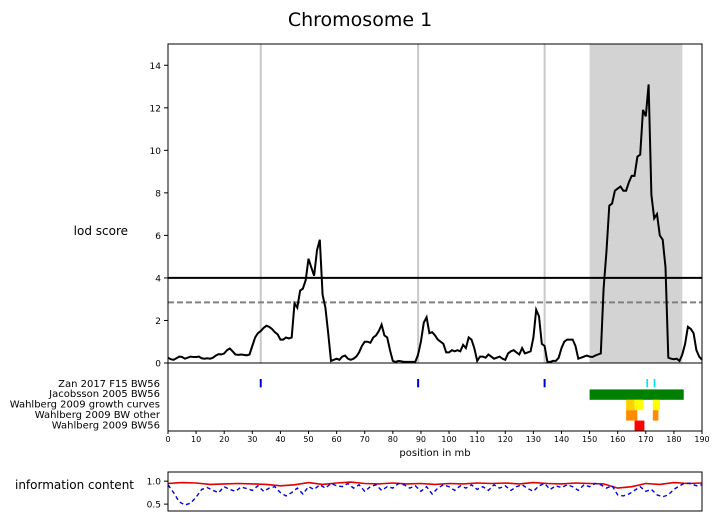 Image resolution: width=720 pixels, height=525 pixels. Describe the element at coordinates (158, 279) in the screenshot. I see `y-tick-label: 4` at that location.